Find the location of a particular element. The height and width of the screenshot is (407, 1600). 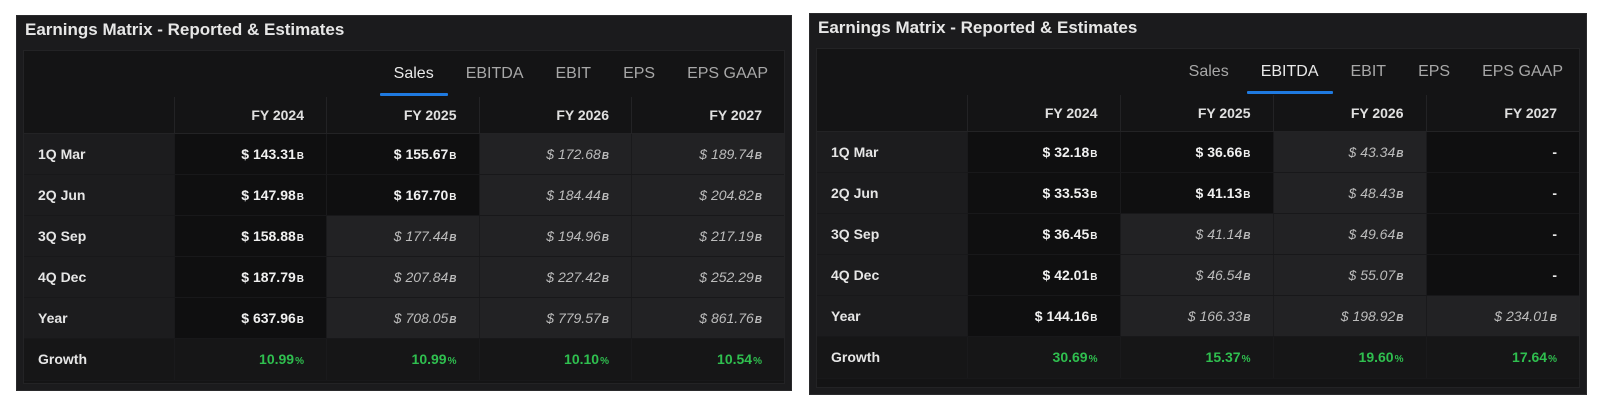

reported-cell: $ 155.67B is located at coordinates (402, 154).